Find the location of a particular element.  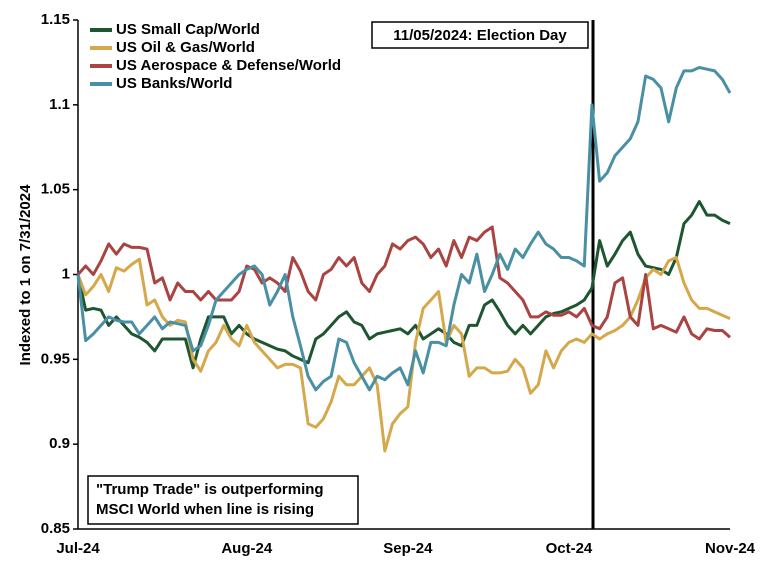

note-box is located at coordinates (223, 500).